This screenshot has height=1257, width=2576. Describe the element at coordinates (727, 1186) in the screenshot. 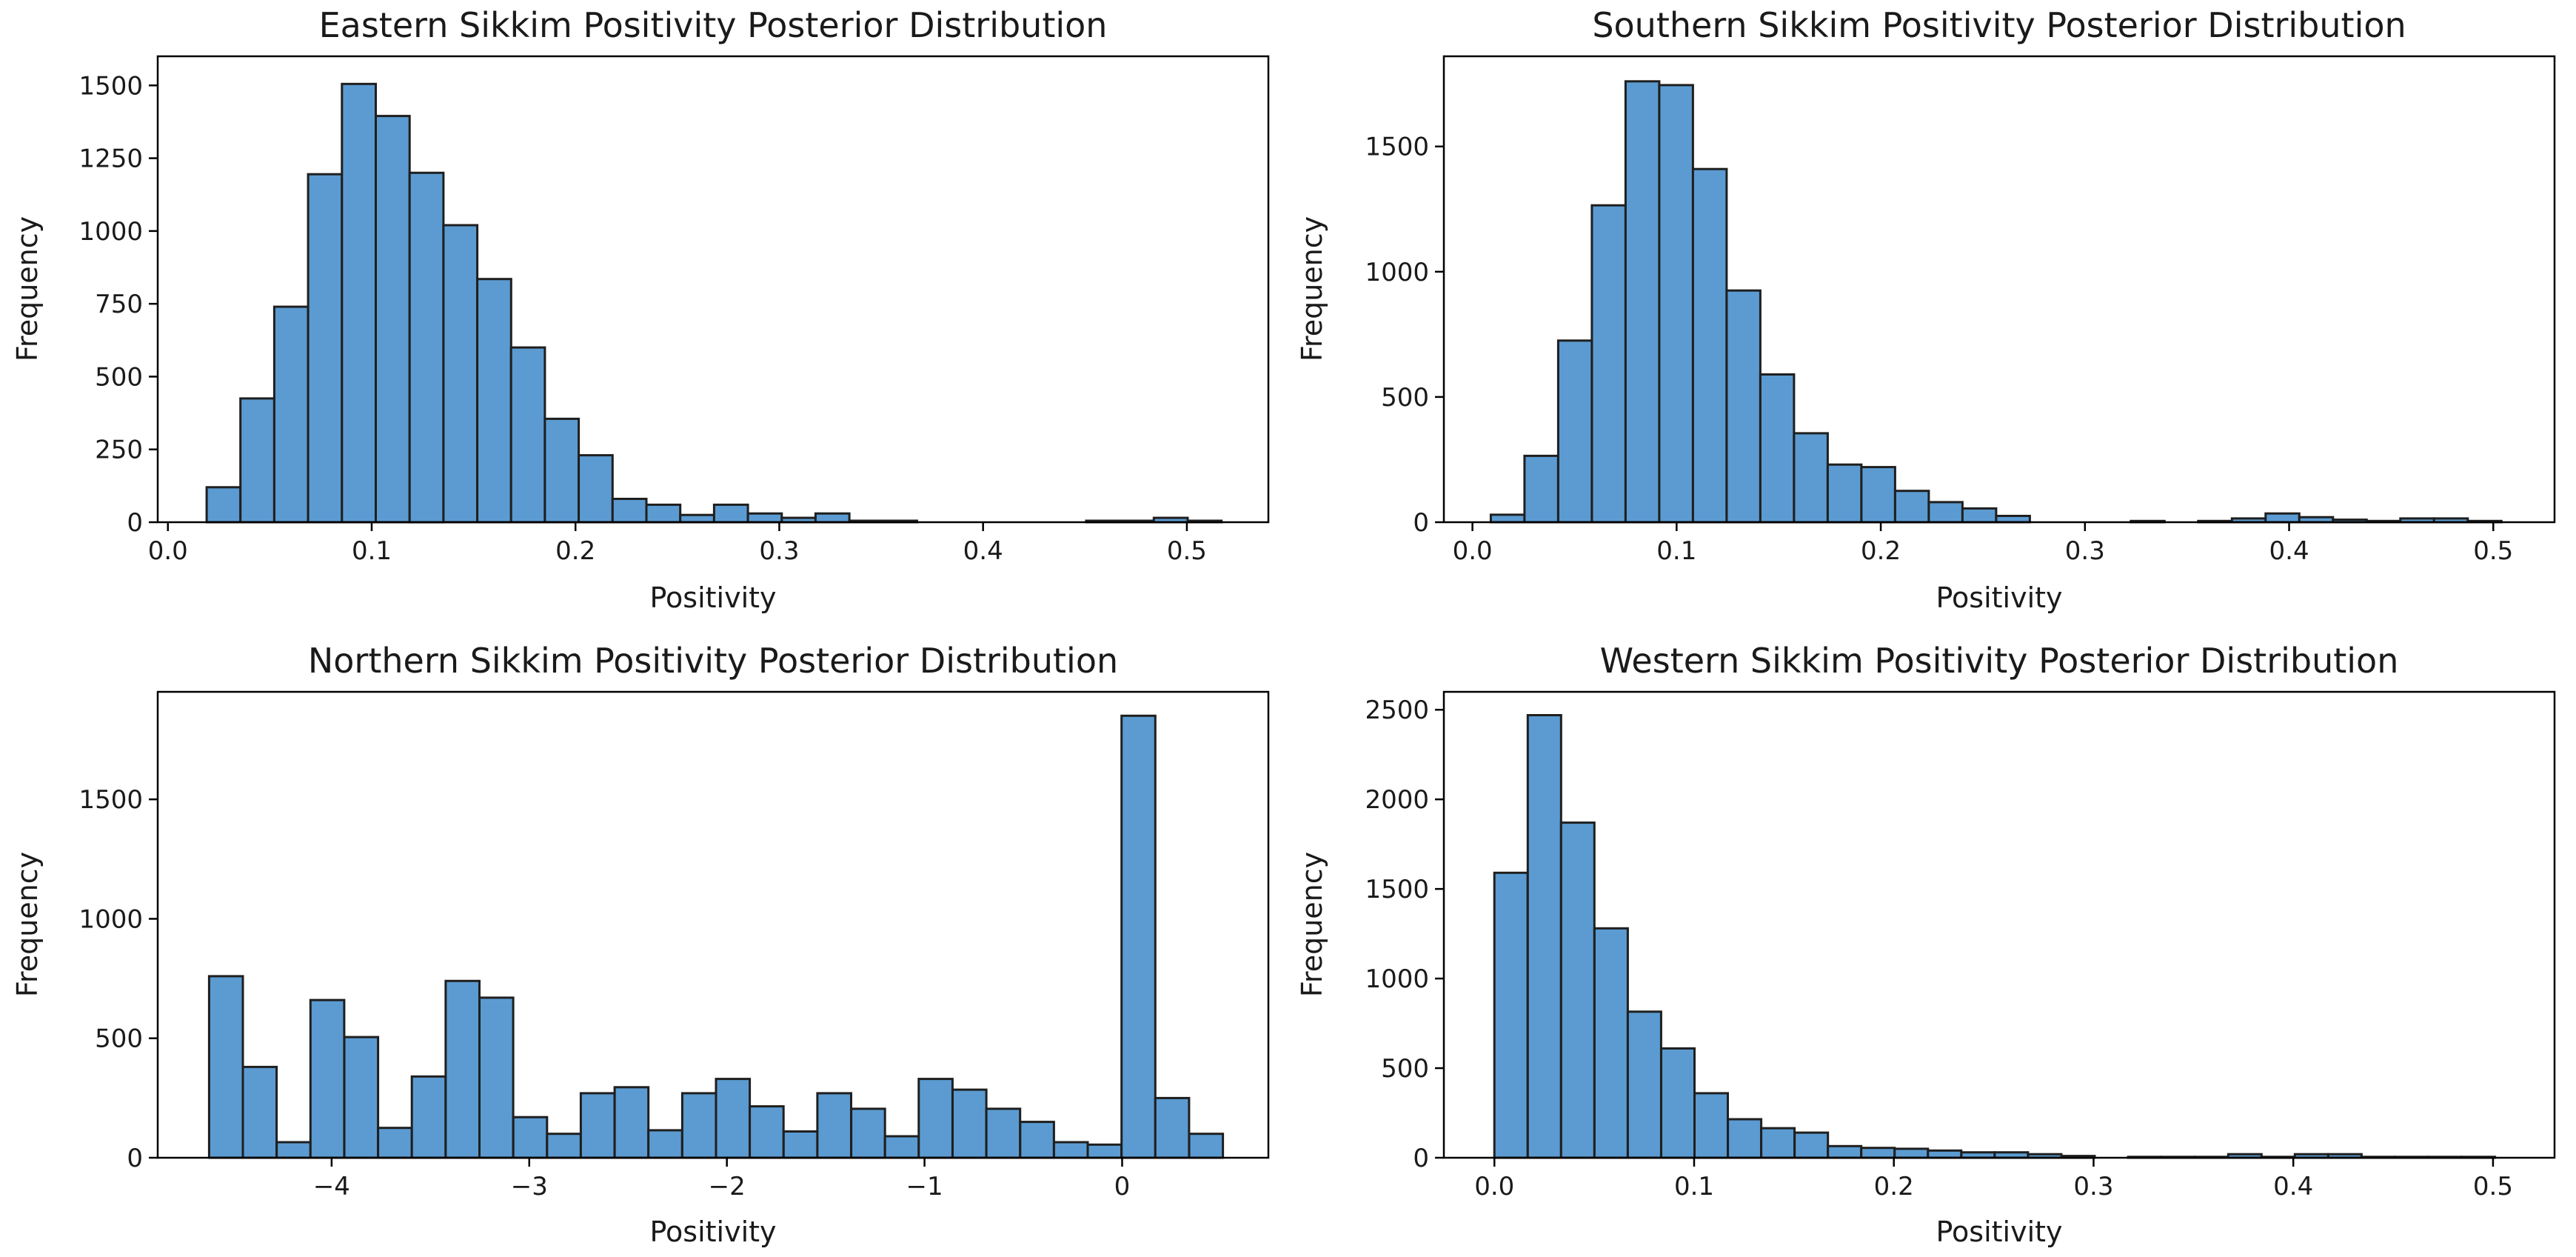

I see `x-tick-label: −2` at that location.